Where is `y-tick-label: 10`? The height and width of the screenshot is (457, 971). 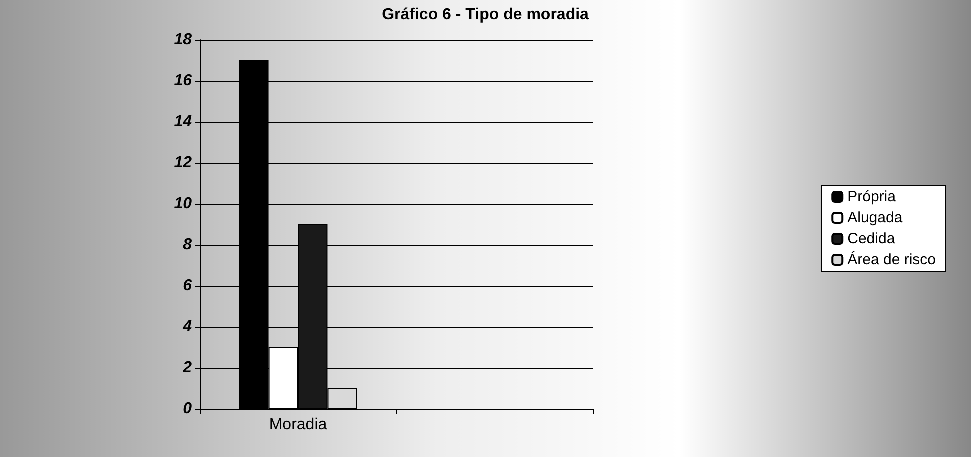
y-tick-label: 10 is located at coordinates (183, 204).